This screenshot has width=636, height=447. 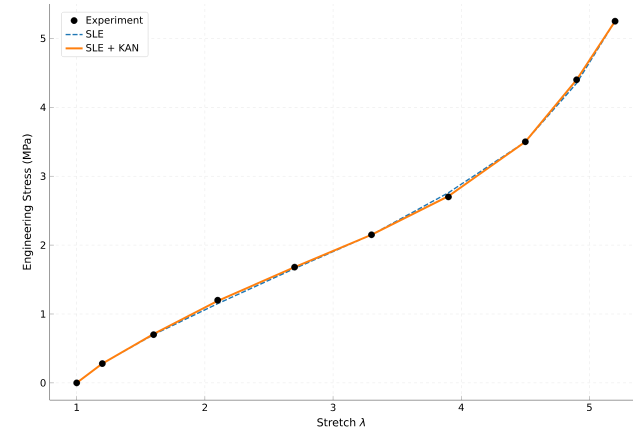 I want to click on legend-label: SLE, so click(x=95, y=34).